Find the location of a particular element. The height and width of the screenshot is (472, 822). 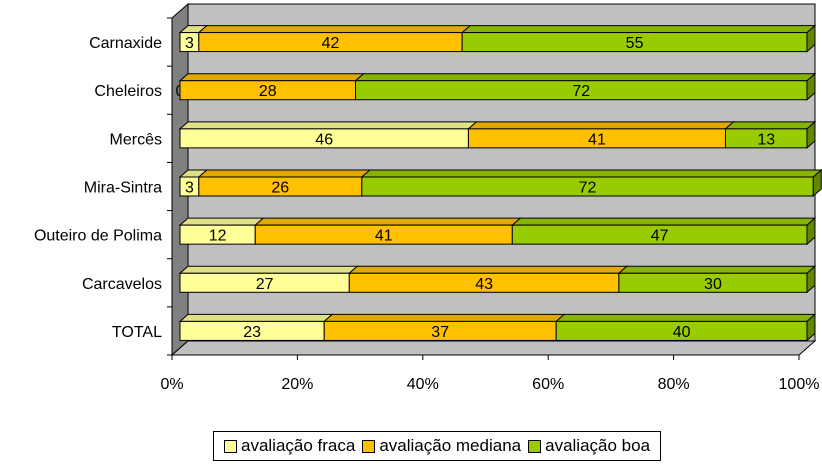

x-tick-label: 60% is located at coordinates (548, 384).